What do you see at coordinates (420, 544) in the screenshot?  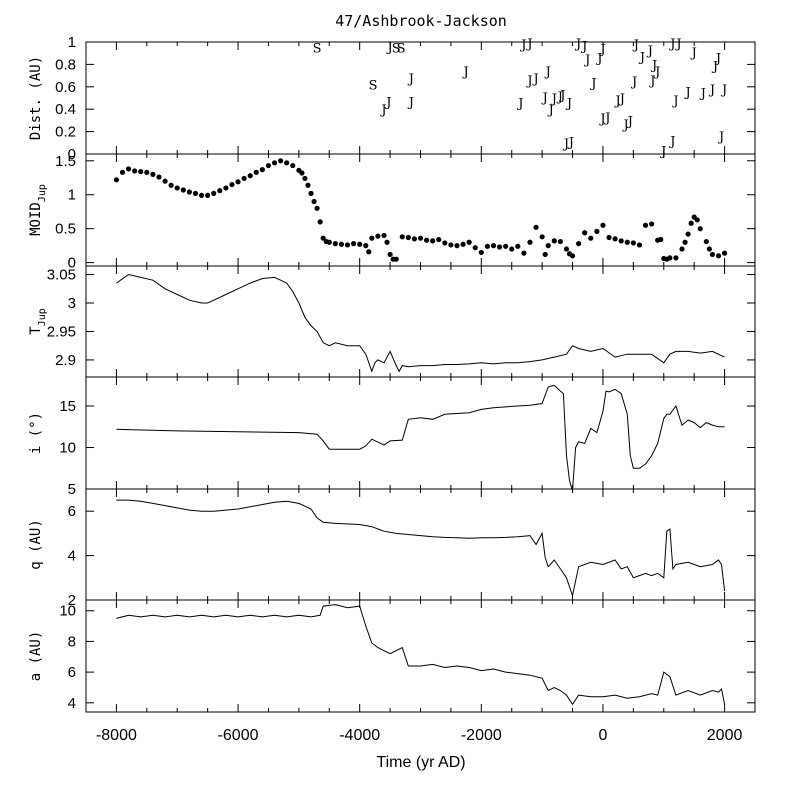 I see `q-frame` at bounding box center [420, 544].